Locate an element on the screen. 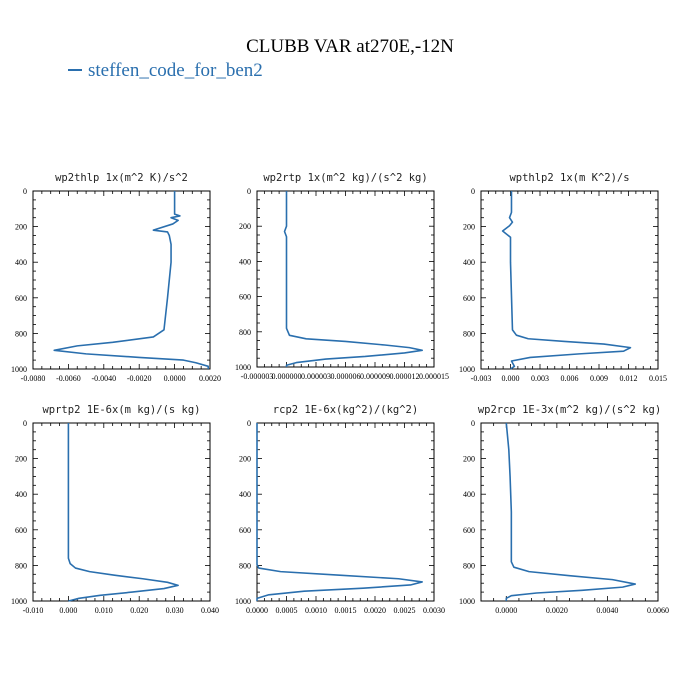  x-tick-label: -0.000003 is located at coordinates (257, 376).